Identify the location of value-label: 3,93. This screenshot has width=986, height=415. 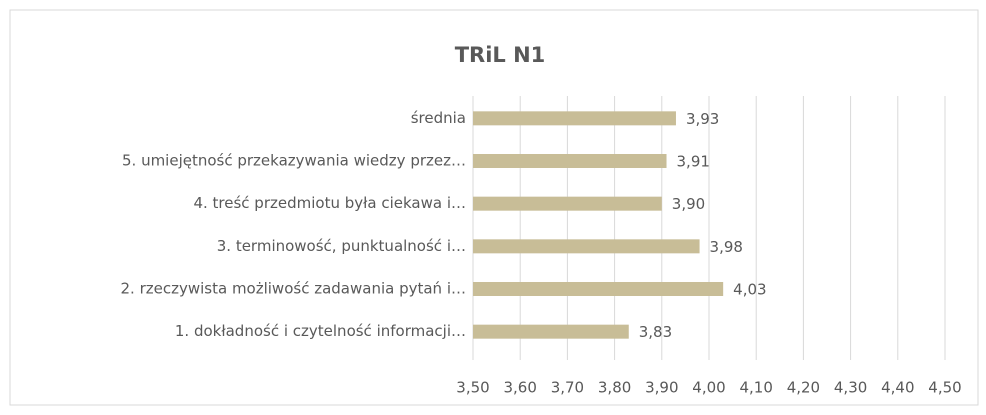
(702, 119).